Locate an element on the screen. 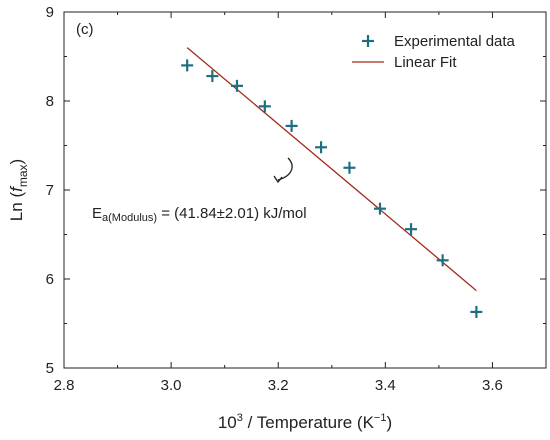 The height and width of the screenshot is (440, 550). x-tick-label: 3.0 is located at coordinates (171, 385).